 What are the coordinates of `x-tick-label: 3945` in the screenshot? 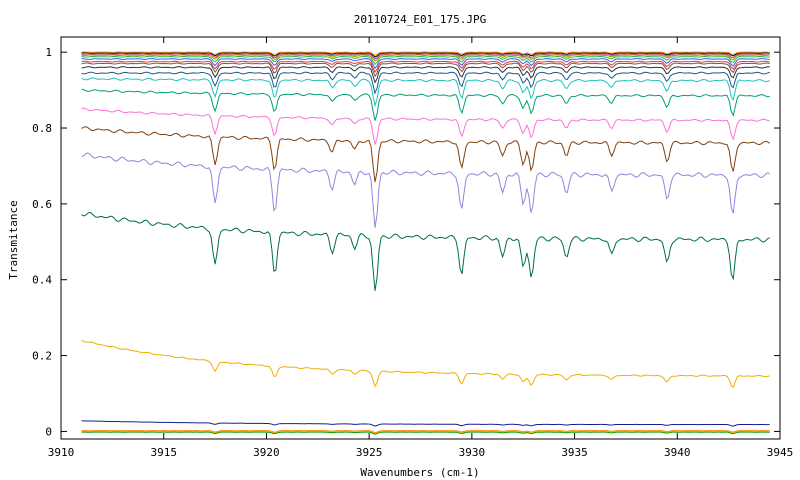 It's located at (780, 452).